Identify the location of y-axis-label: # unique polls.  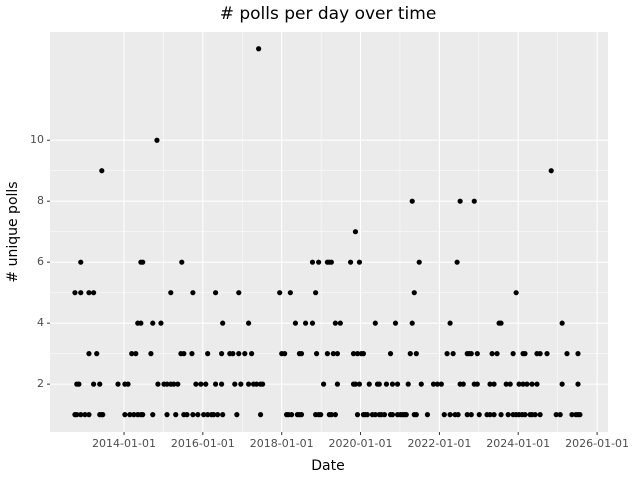
(13, 231).